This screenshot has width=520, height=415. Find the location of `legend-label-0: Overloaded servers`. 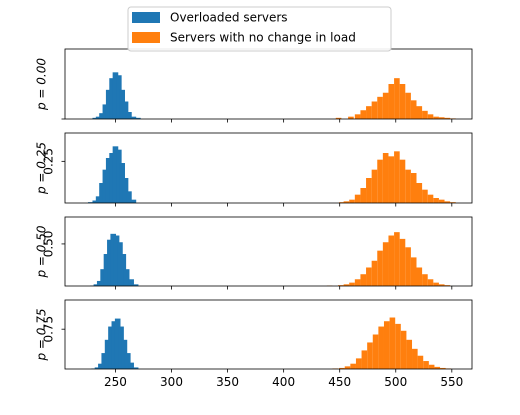

legend-label-0: Overloaded servers is located at coordinates (229, 18).